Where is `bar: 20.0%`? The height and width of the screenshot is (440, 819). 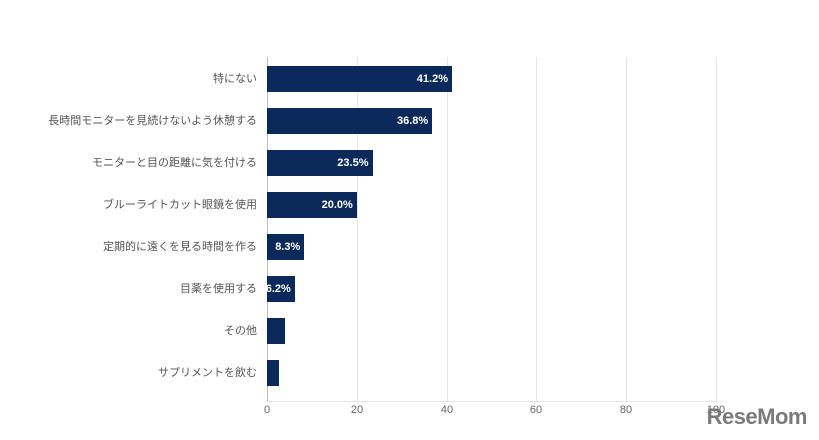
bar: 20.0% is located at coordinates (312, 205).